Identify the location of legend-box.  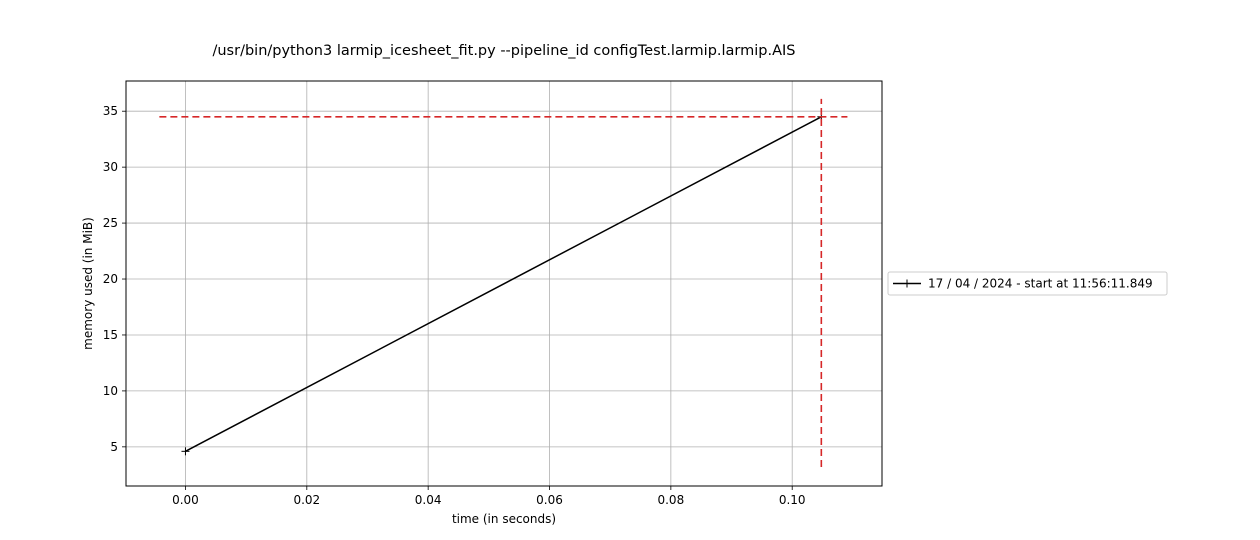
(1027, 283).